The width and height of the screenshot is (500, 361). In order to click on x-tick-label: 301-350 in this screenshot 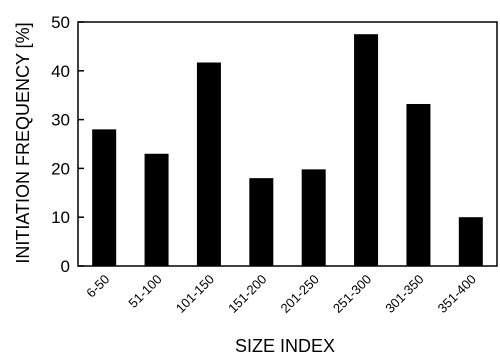, I will do `click(404, 294)`.